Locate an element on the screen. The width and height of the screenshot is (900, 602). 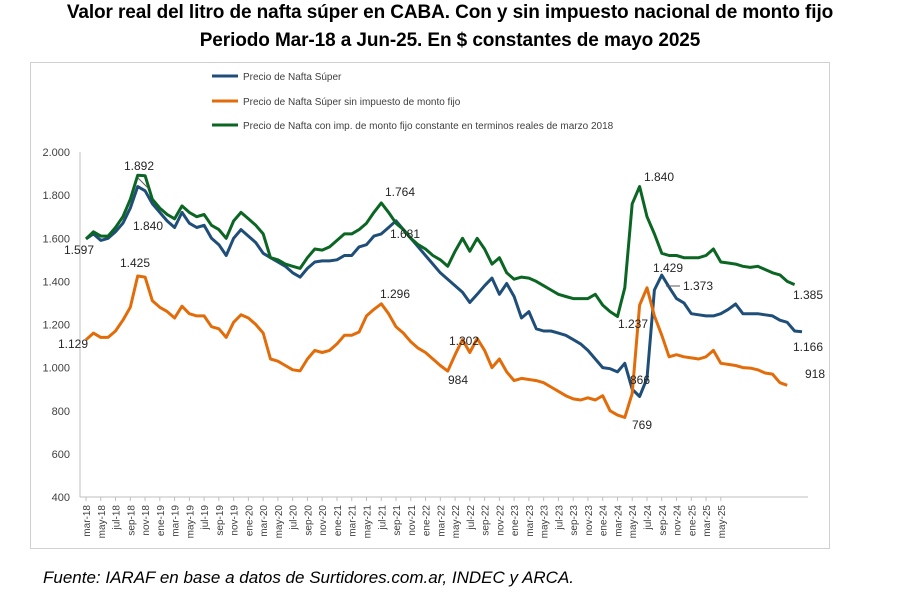
data-label: 918 is located at coordinates (815, 374).